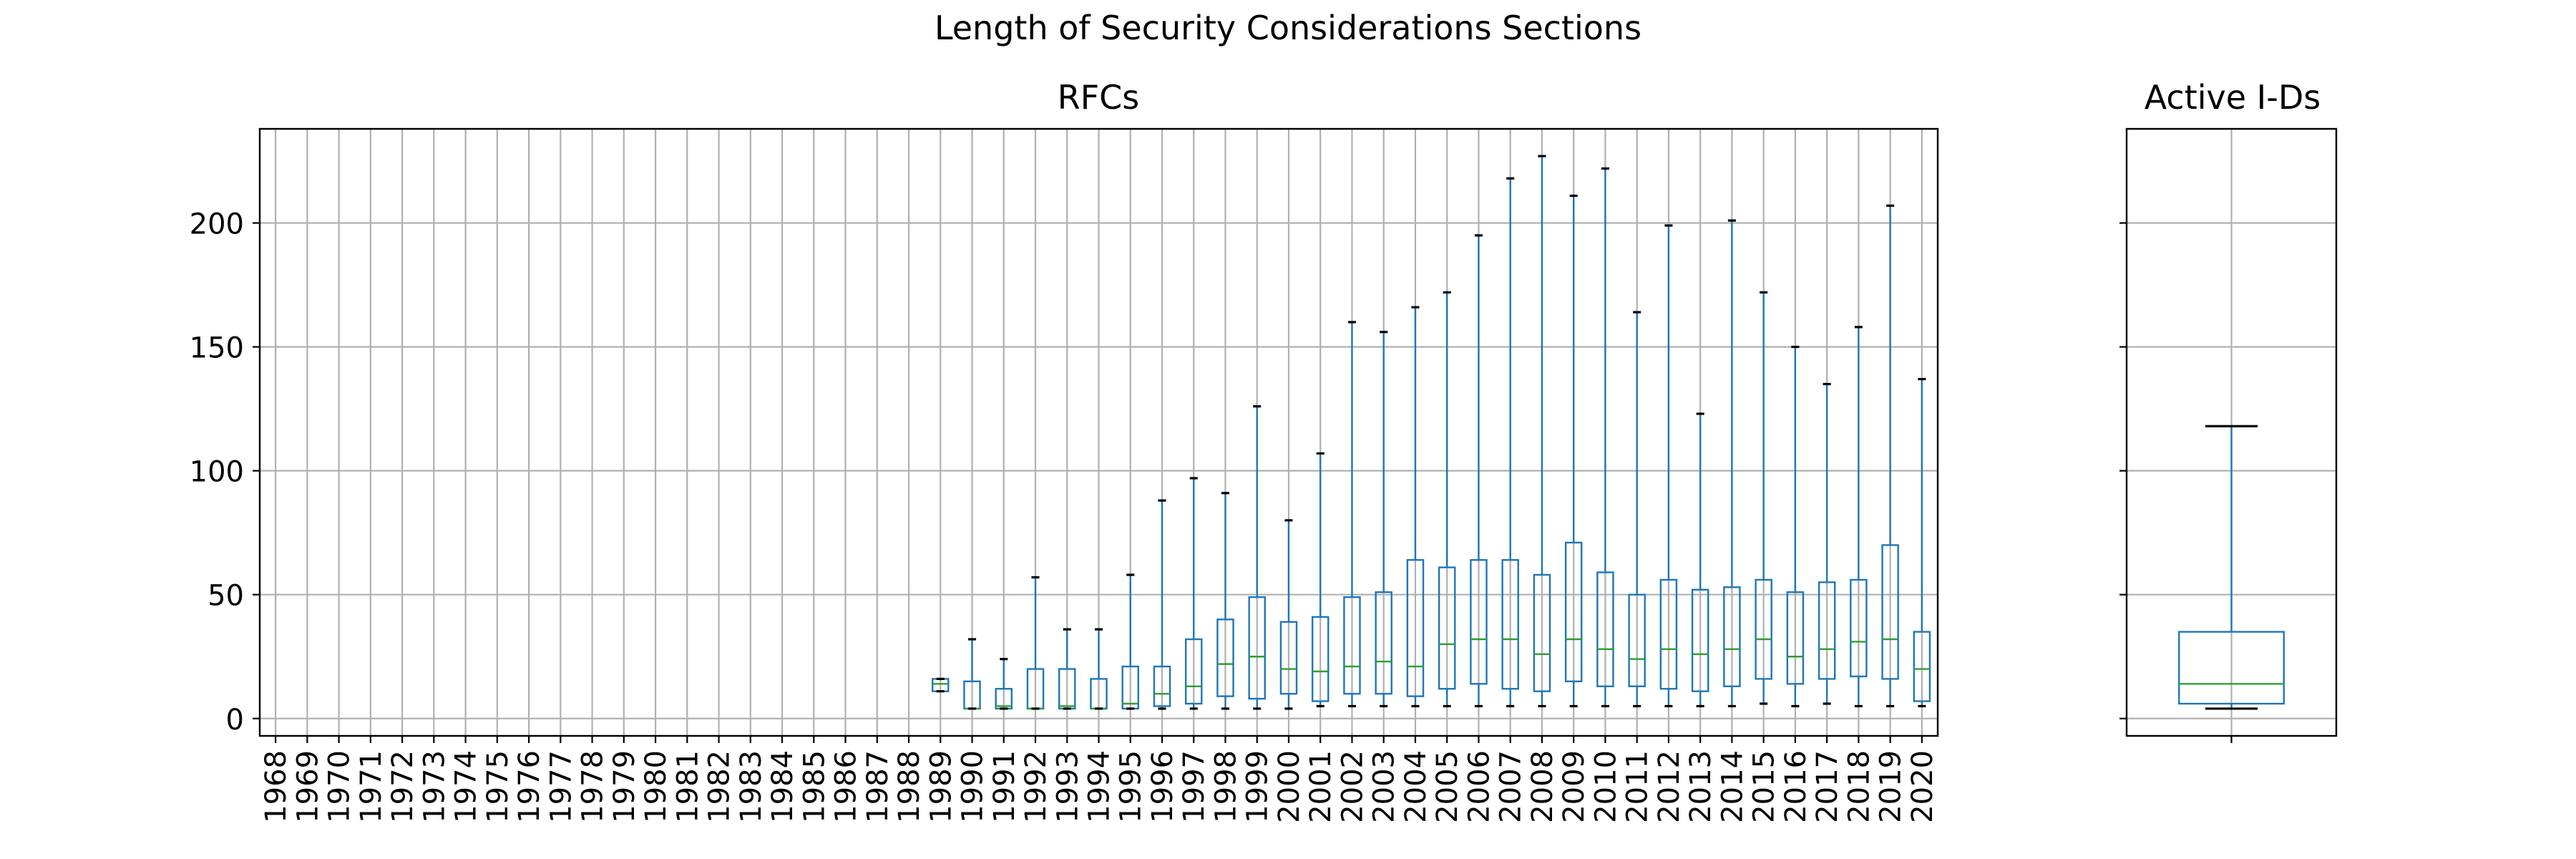 The image size is (2576, 859). I want to click on rfcs-box-1990, so click(972, 674).